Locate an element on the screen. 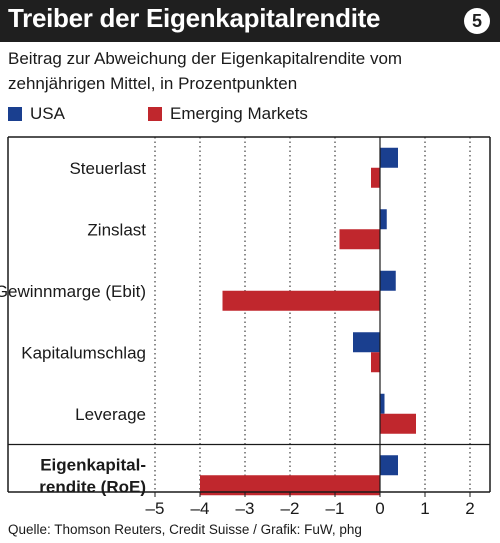 This screenshot has width=500, height=543. chart-number-badge: 5 is located at coordinates (477, 21).